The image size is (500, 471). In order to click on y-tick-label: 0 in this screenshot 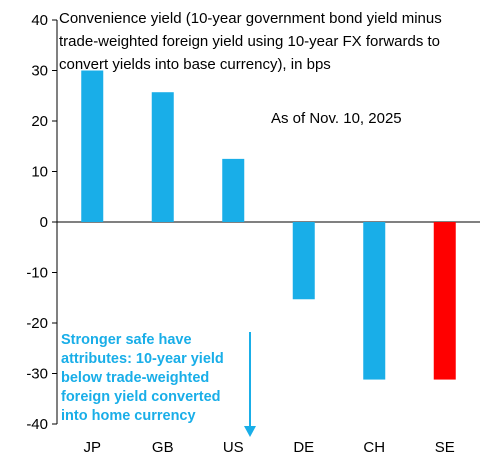, I will do `click(44, 222)`.